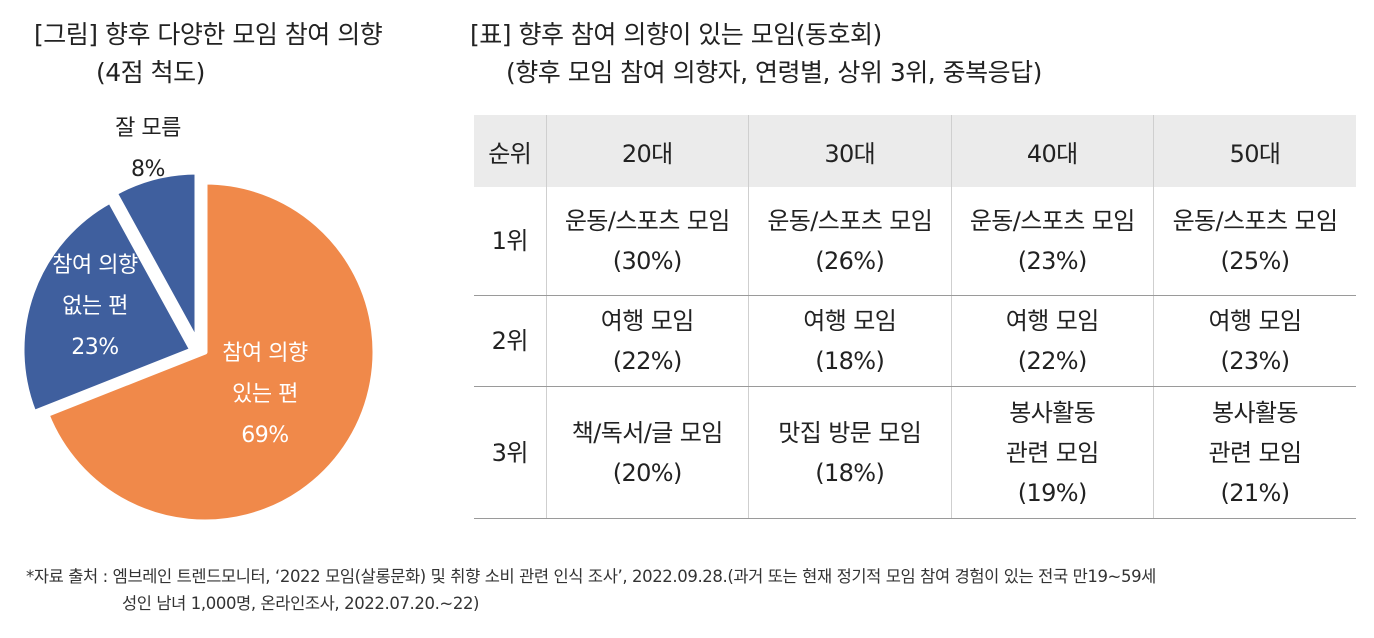 This screenshot has width=1374, height=638. I want to click on table-cell: 여행 모임 (18%), so click(849, 341).